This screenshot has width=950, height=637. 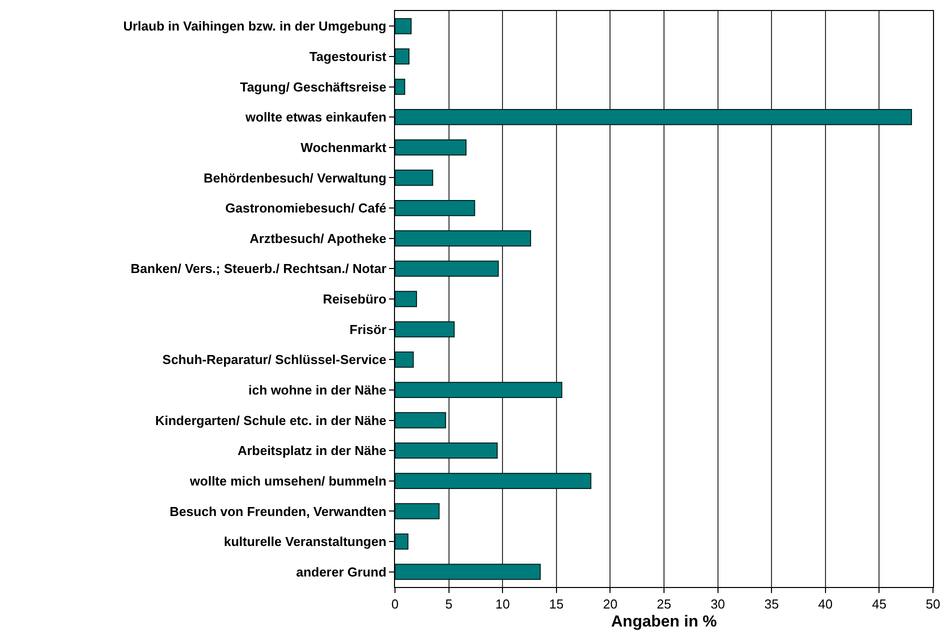 I want to click on x-tick-label: 50, so click(x=933, y=604).